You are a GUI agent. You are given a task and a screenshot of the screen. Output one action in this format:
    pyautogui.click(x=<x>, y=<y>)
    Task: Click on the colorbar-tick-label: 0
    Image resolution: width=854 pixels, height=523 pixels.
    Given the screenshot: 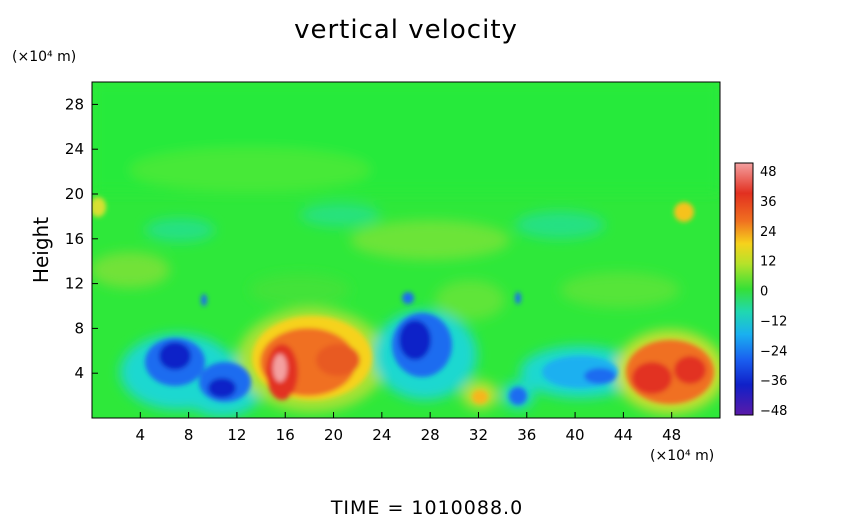 What is the action you would take?
    pyautogui.click(x=764, y=292)
    